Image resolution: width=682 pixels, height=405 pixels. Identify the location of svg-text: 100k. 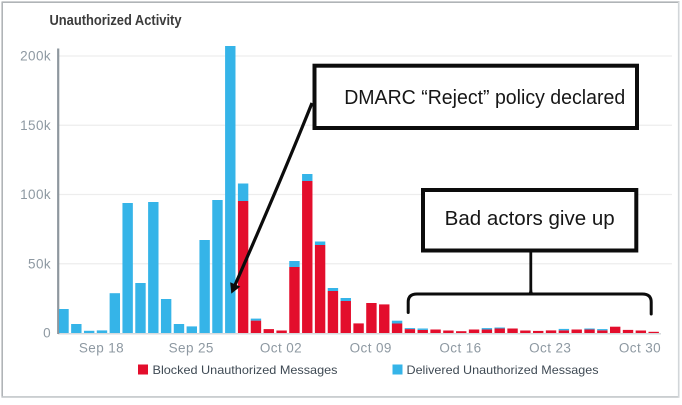
(35, 194).